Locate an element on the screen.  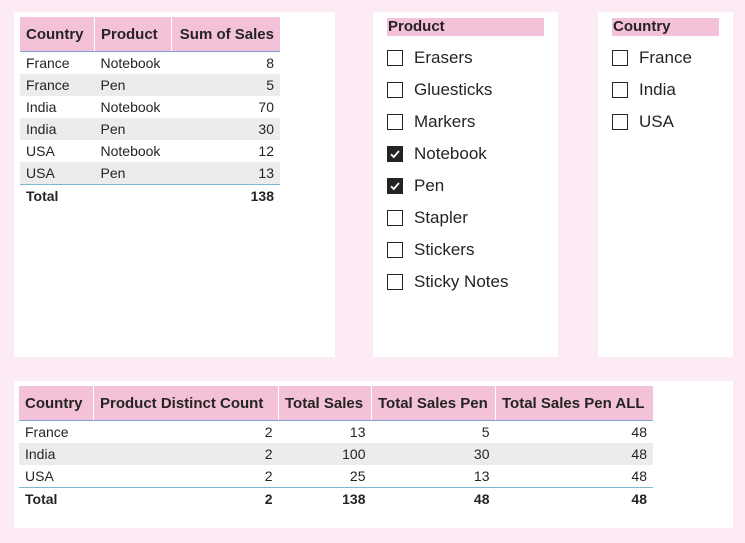
cell-total-sales: 100 is located at coordinates (325, 454).